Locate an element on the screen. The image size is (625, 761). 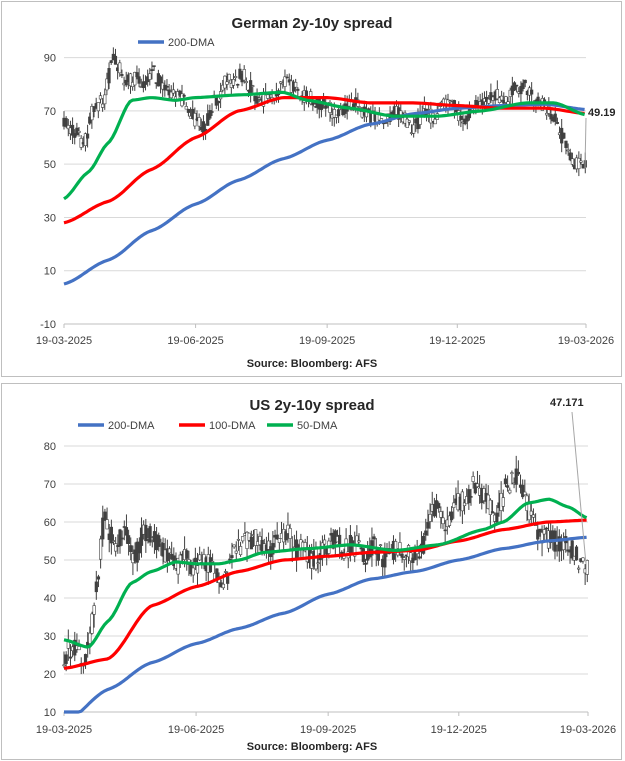
chart1-x-tick-label: 19-03-2026 is located at coordinates (586, 341).